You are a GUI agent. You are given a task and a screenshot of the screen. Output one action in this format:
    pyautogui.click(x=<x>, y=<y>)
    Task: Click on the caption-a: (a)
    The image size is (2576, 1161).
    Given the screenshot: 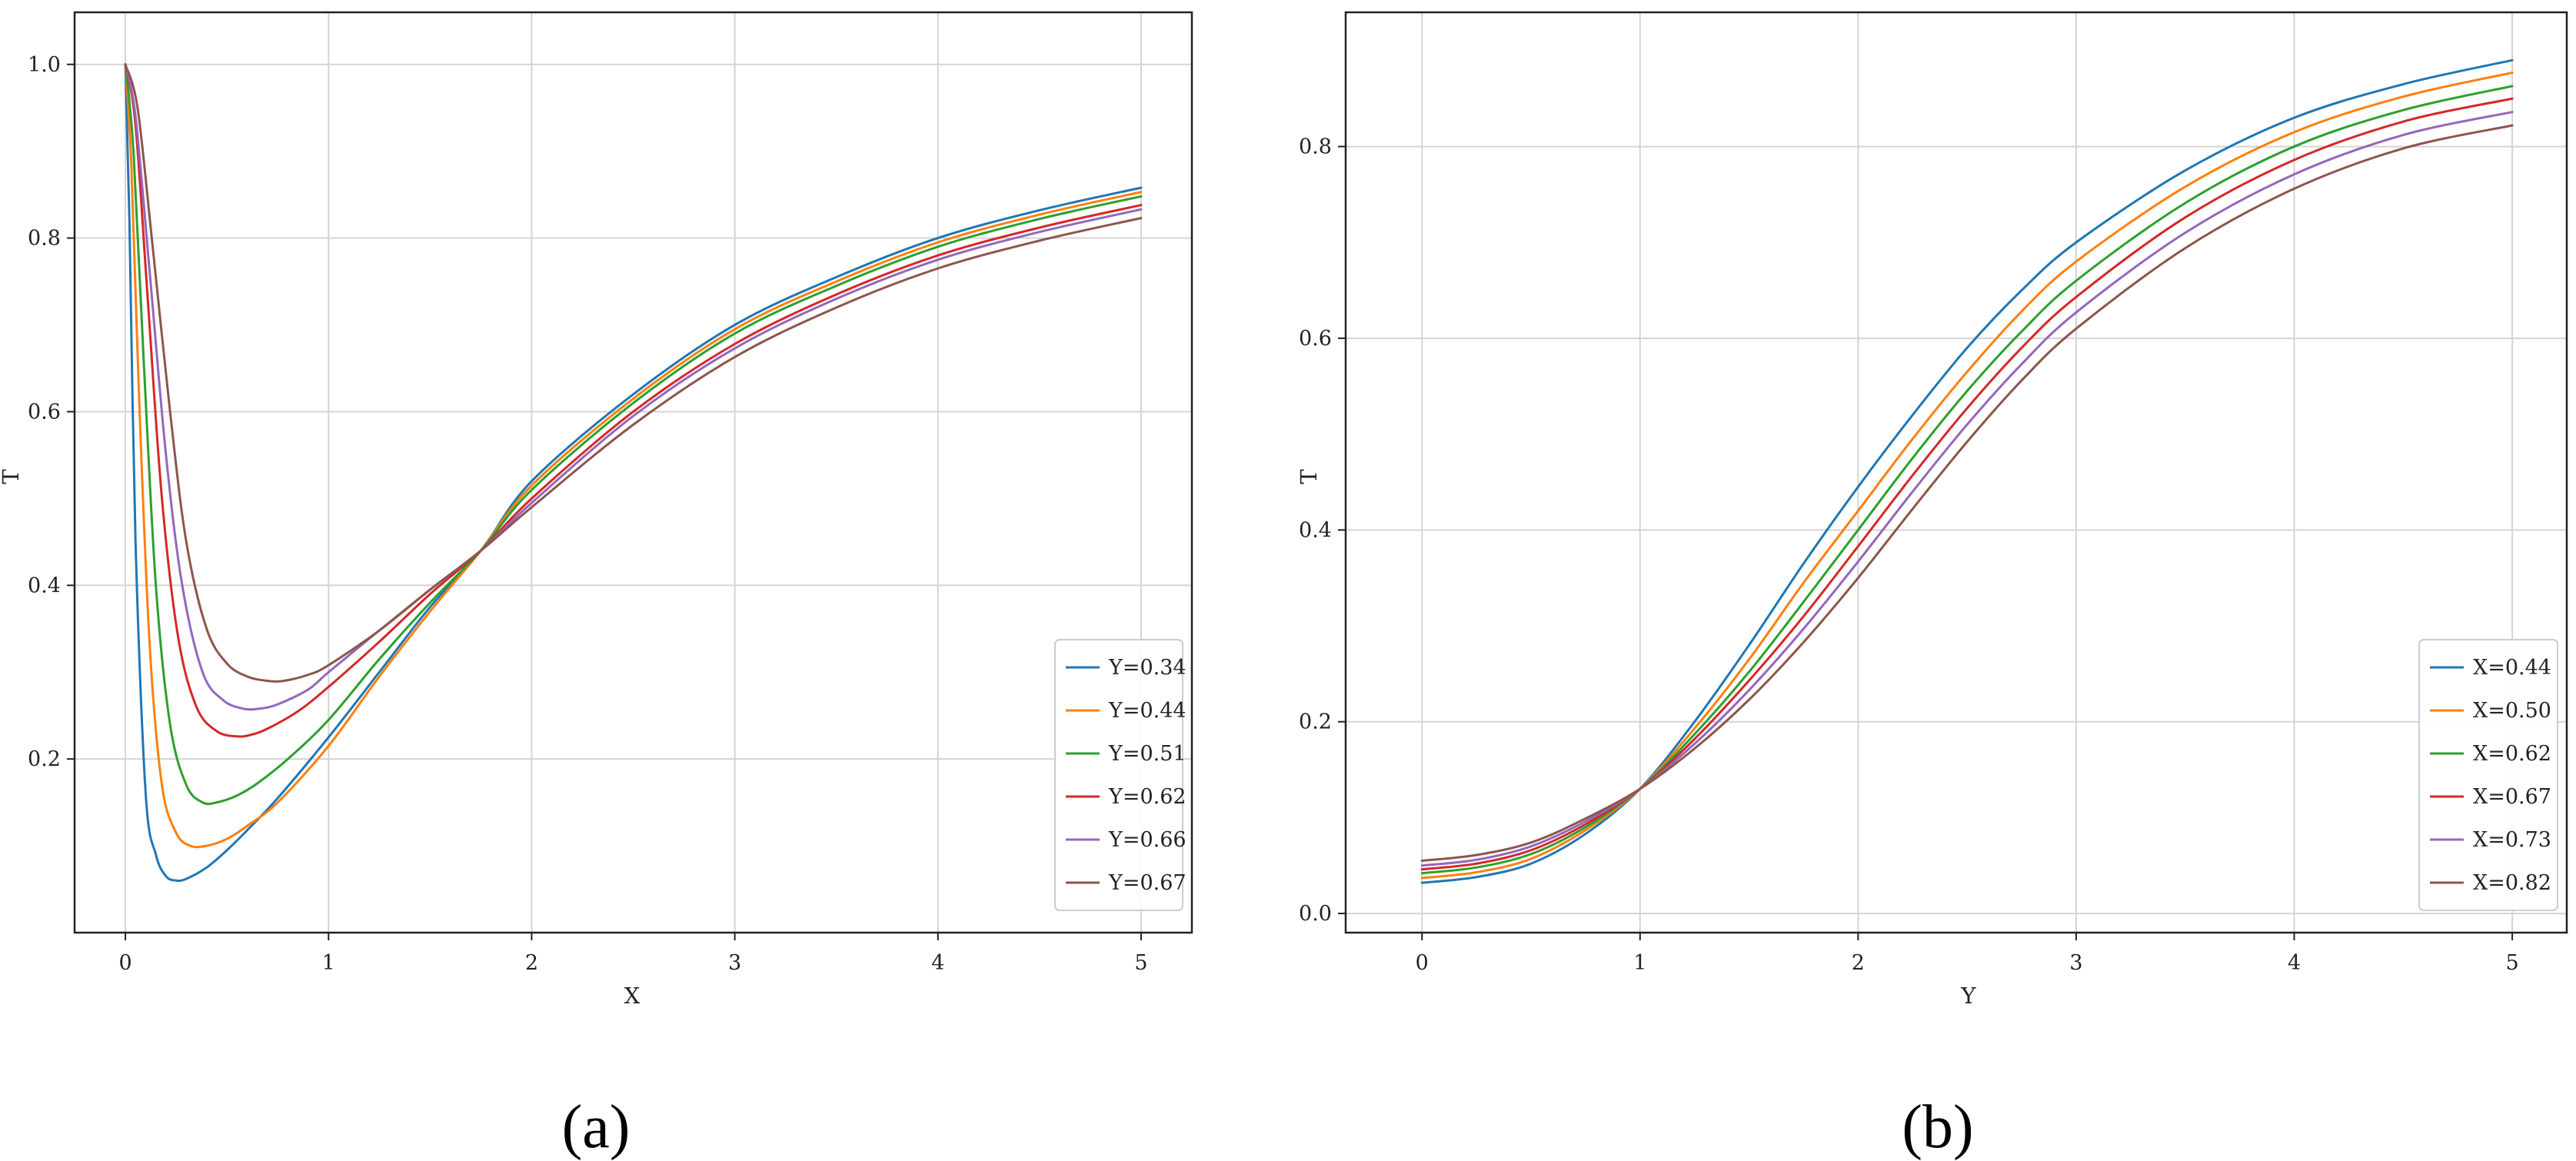 What is the action you would take?
    pyautogui.click(x=596, y=1127)
    